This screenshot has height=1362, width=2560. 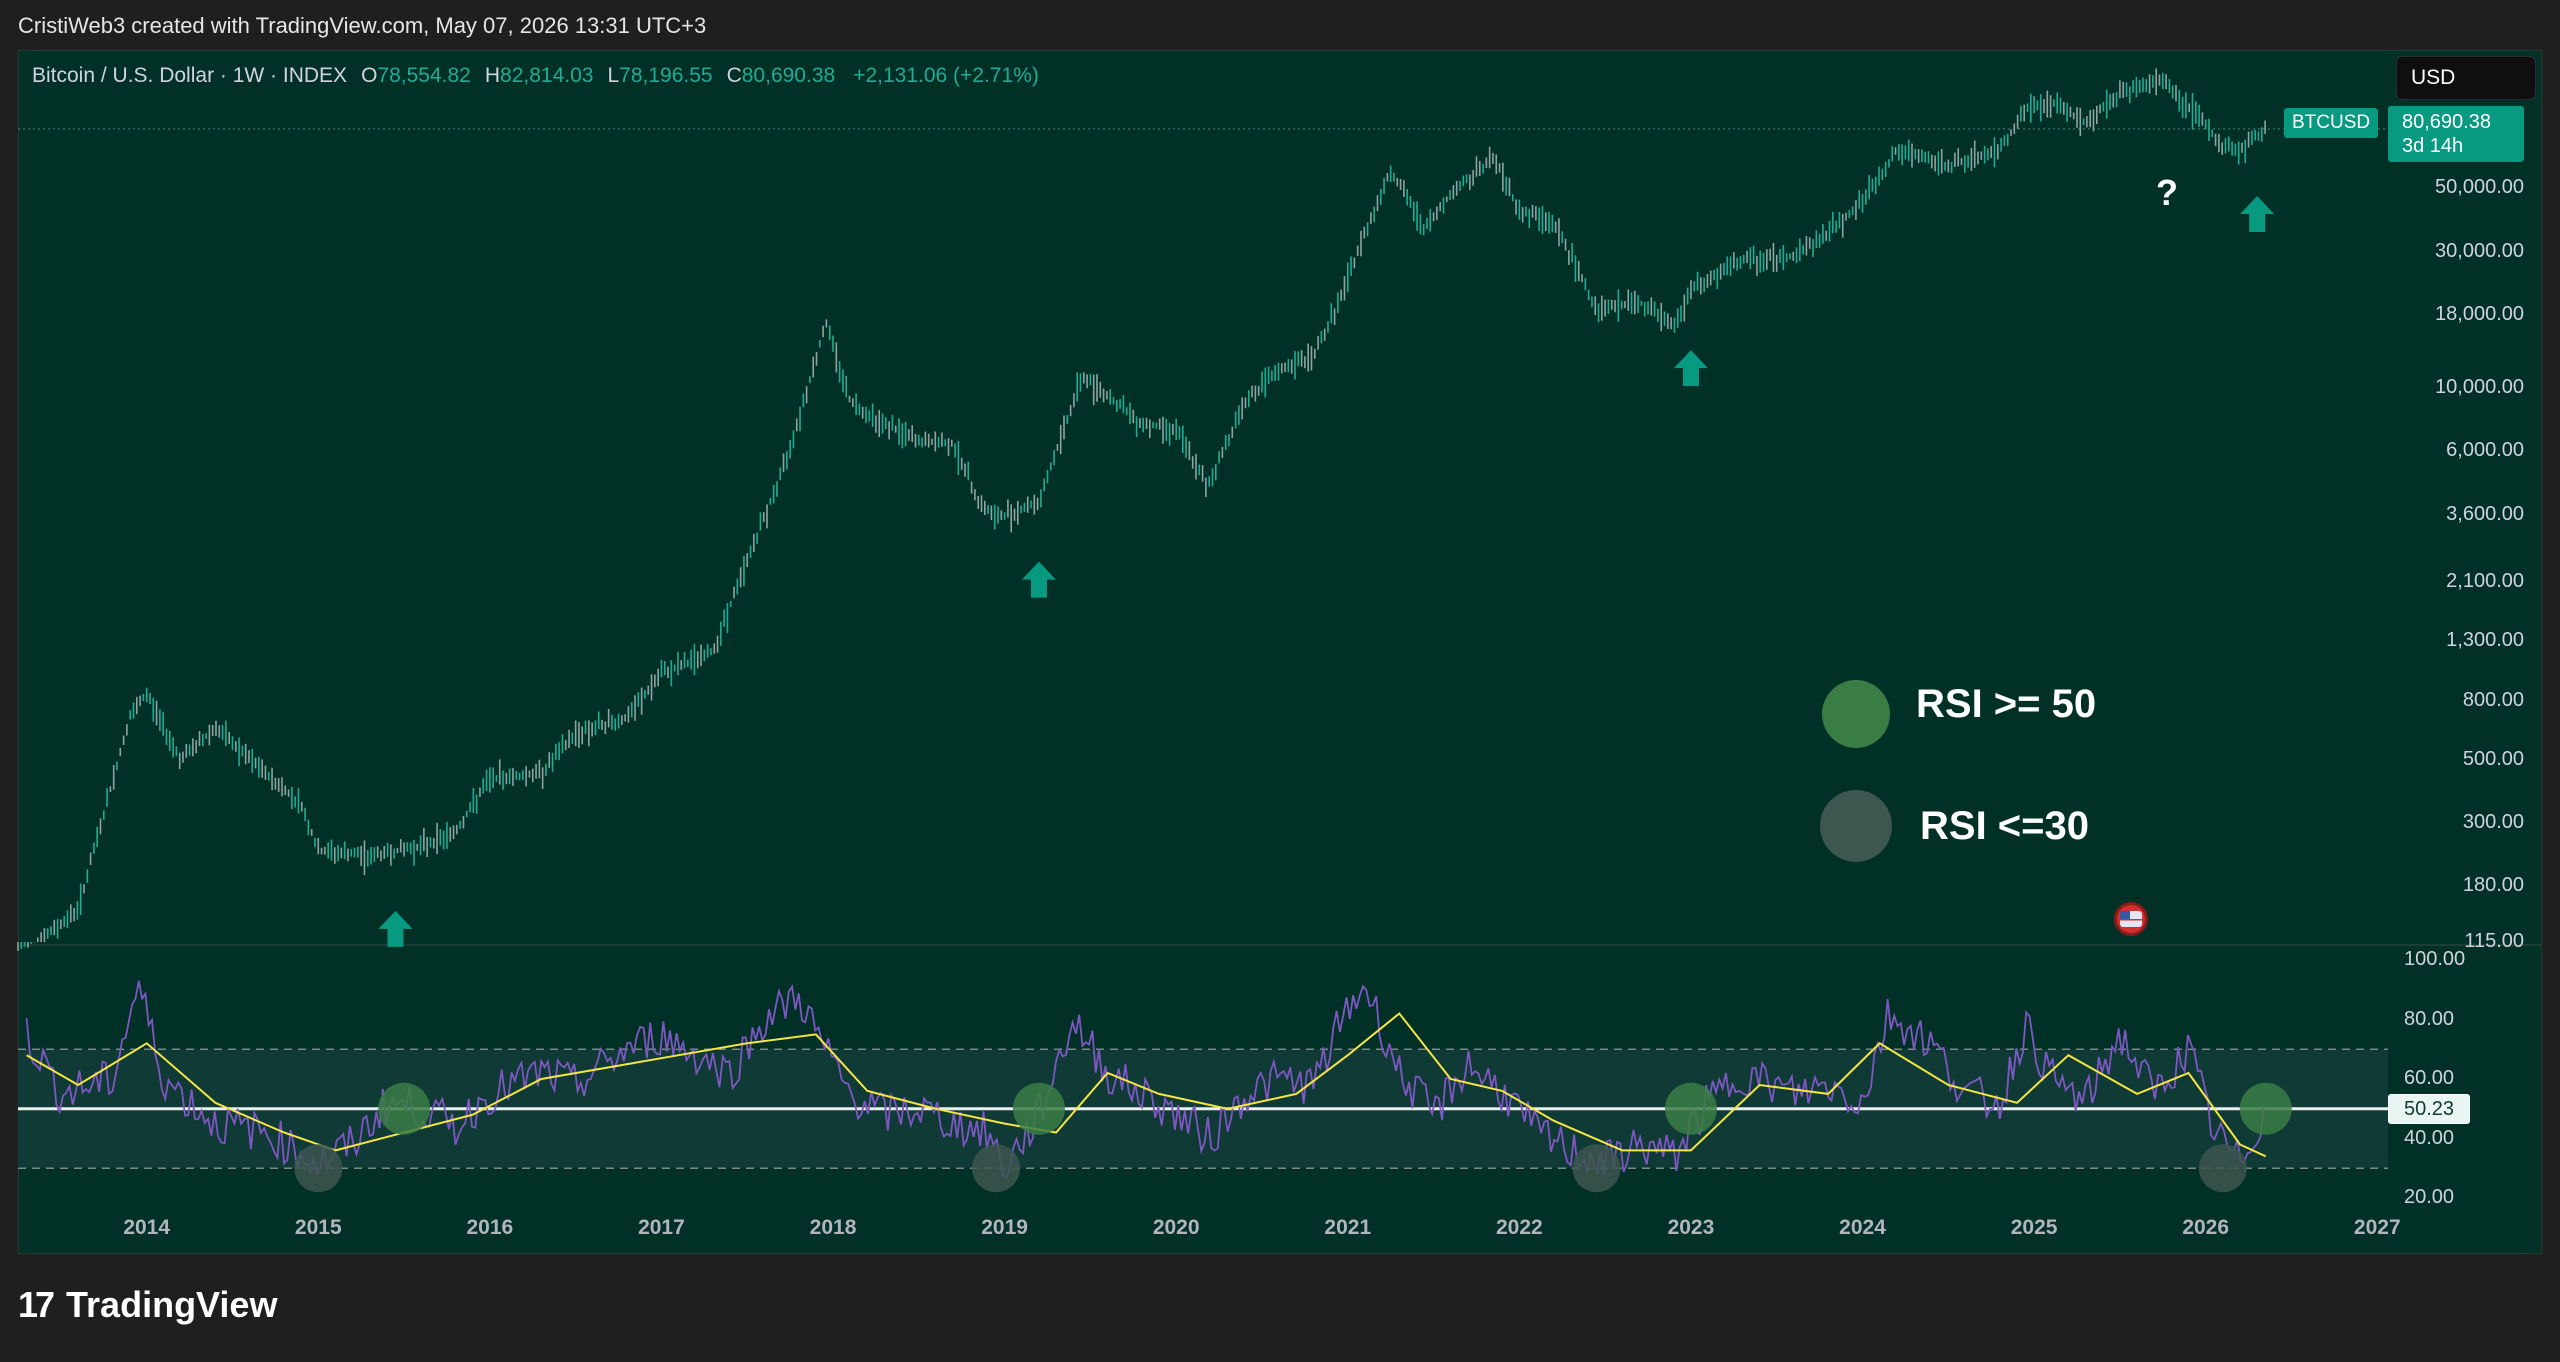 What do you see at coordinates (2485, 450) in the screenshot?
I see `price-tick-label: 6,000.00` at bounding box center [2485, 450].